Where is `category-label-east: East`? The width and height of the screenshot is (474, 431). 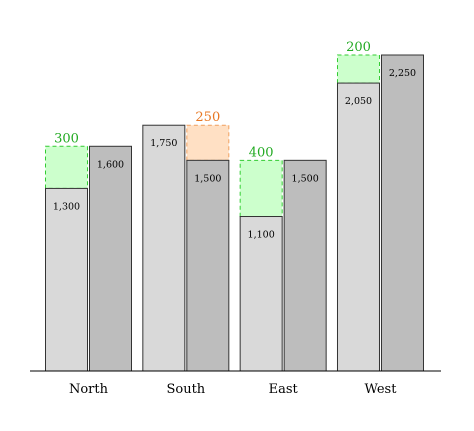
category-label-east: East is located at coordinates (284, 389).